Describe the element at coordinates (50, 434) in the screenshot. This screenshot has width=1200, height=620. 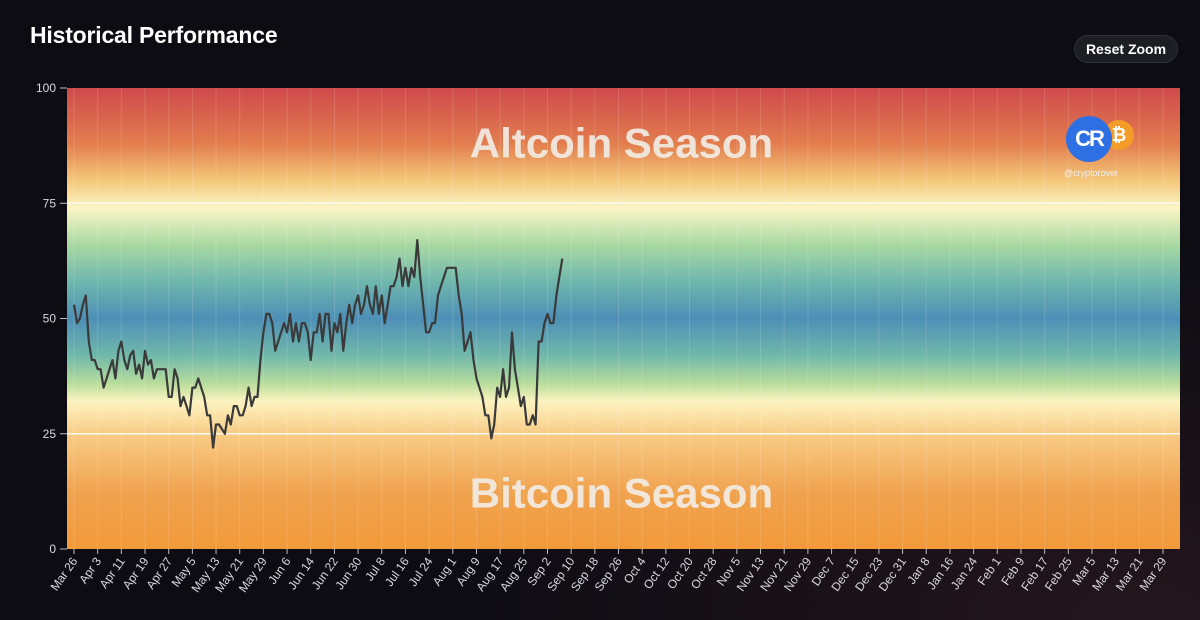
I see `y-tick-label: 25` at that location.